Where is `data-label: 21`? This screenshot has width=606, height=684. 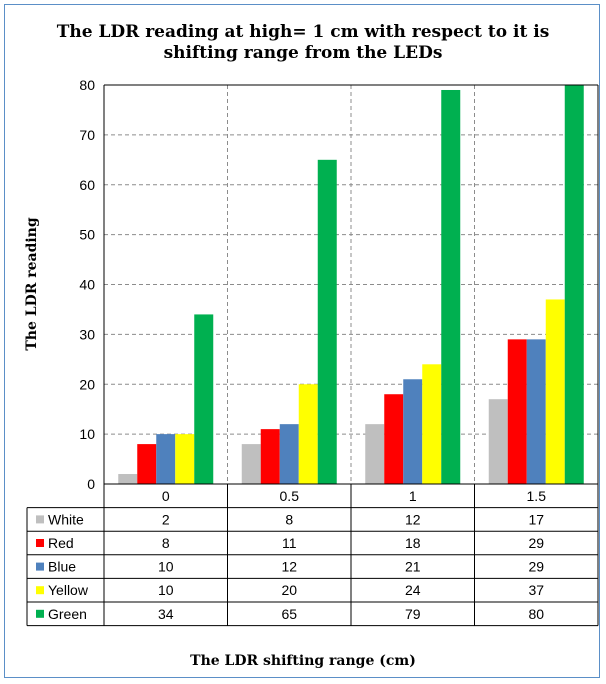
data-label: 21 is located at coordinates (413, 567).